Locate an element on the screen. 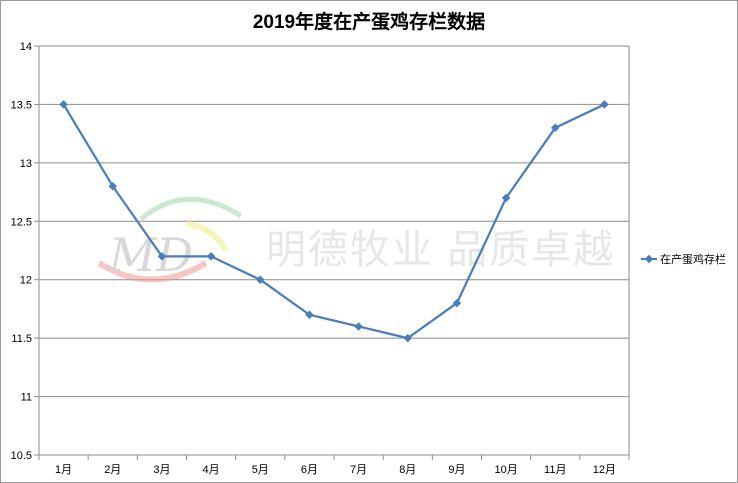 The image size is (738, 483). watermark: MD 明德牧业 品质卓越 is located at coordinates (356, 239).